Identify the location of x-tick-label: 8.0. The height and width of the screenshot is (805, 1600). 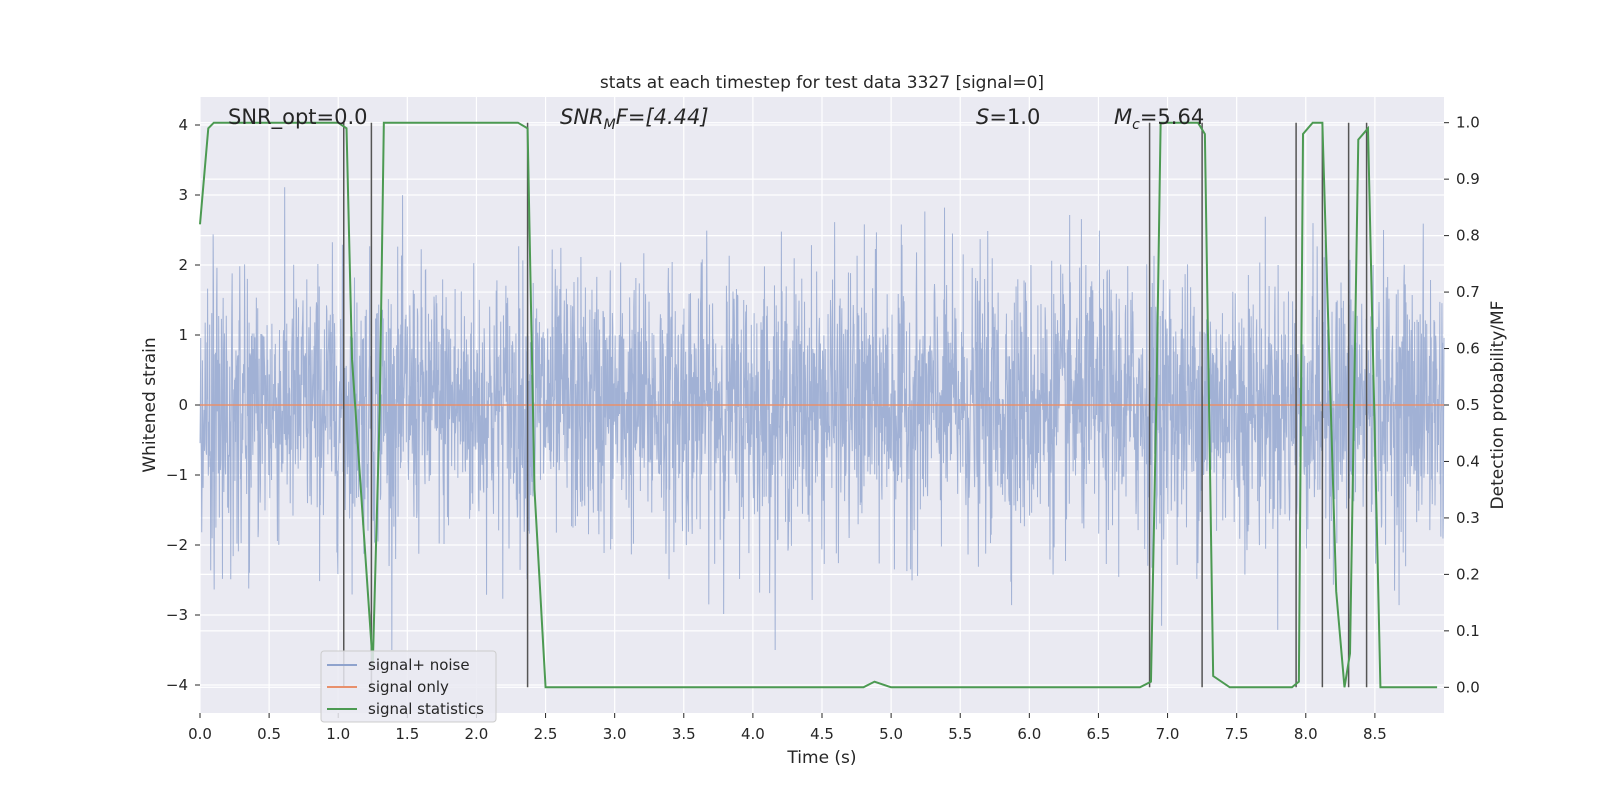
(1306, 734).